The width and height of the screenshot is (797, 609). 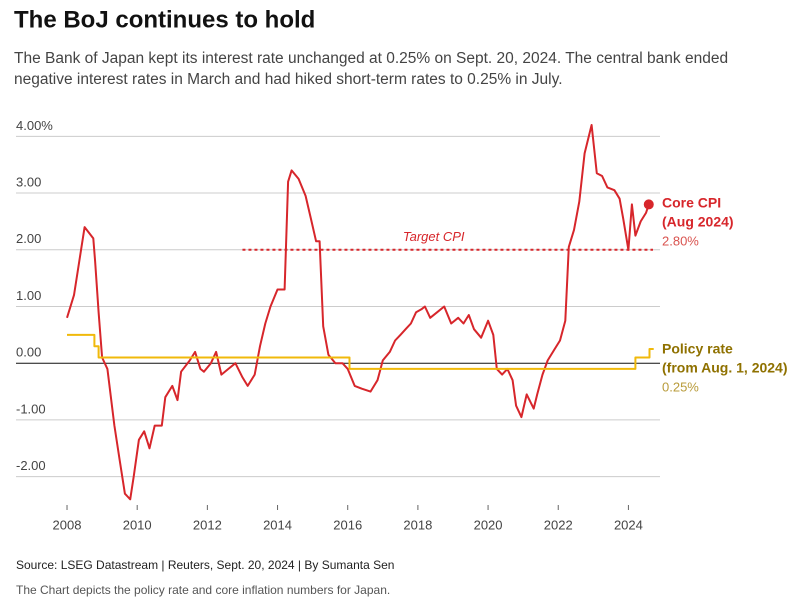 I want to click on x-tick-label: 2020, so click(x=488, y=524).